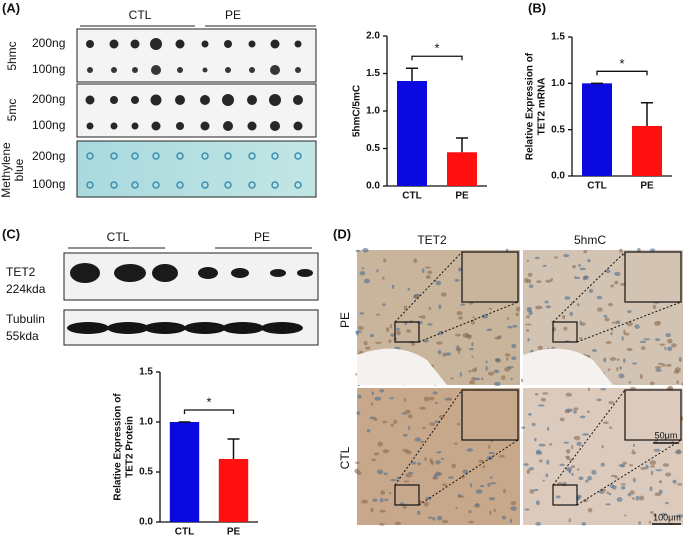  What do you see at coordinates (208, 401) in the screenshot?
I see `significance-label: *` at bounding box center [208, 401].